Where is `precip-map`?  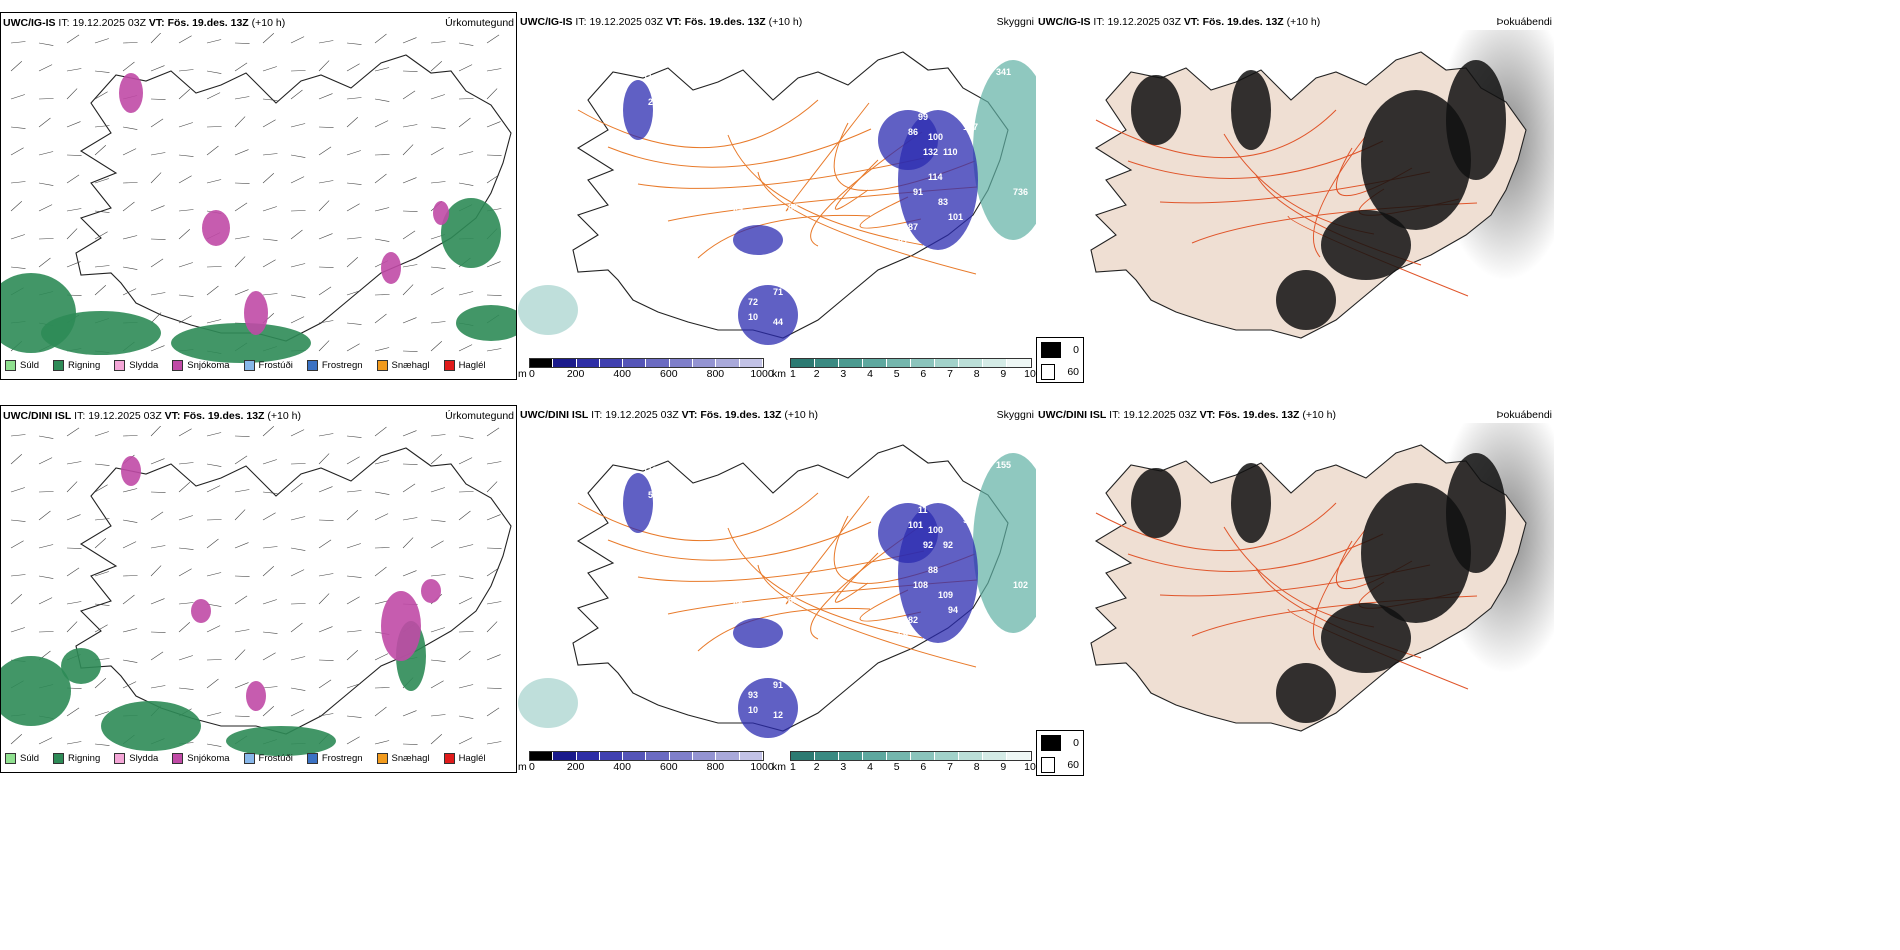 precip-map is located at coordinates (256, 591).